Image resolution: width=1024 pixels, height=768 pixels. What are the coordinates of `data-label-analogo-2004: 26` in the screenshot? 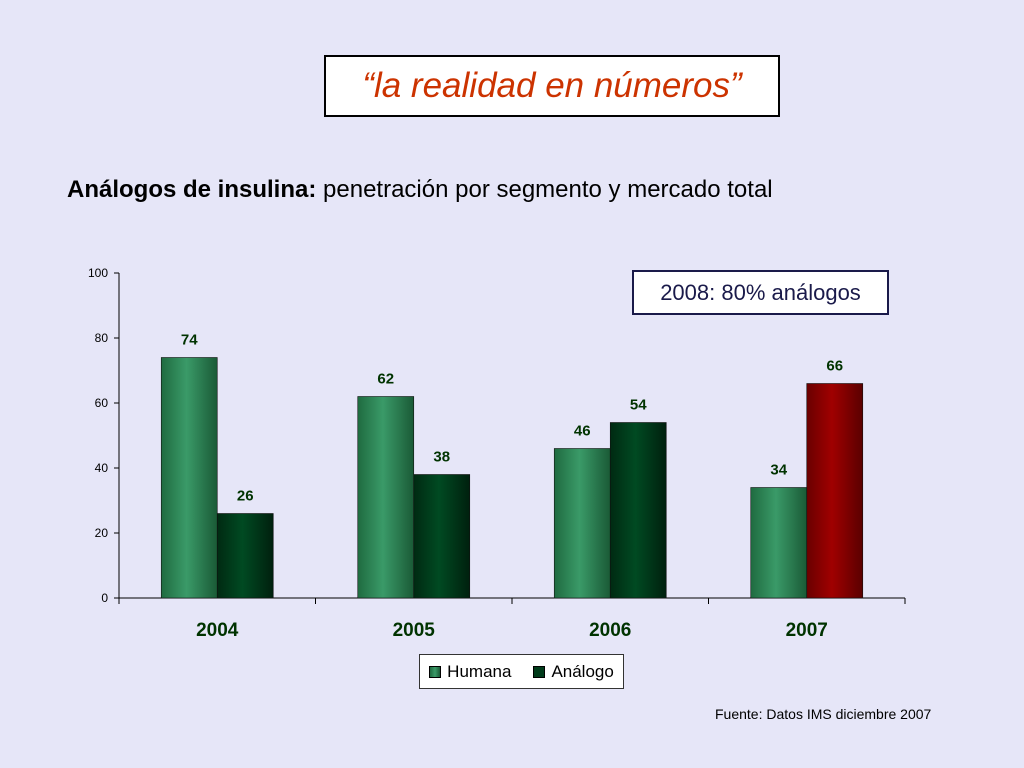 It's located at (245, 496).